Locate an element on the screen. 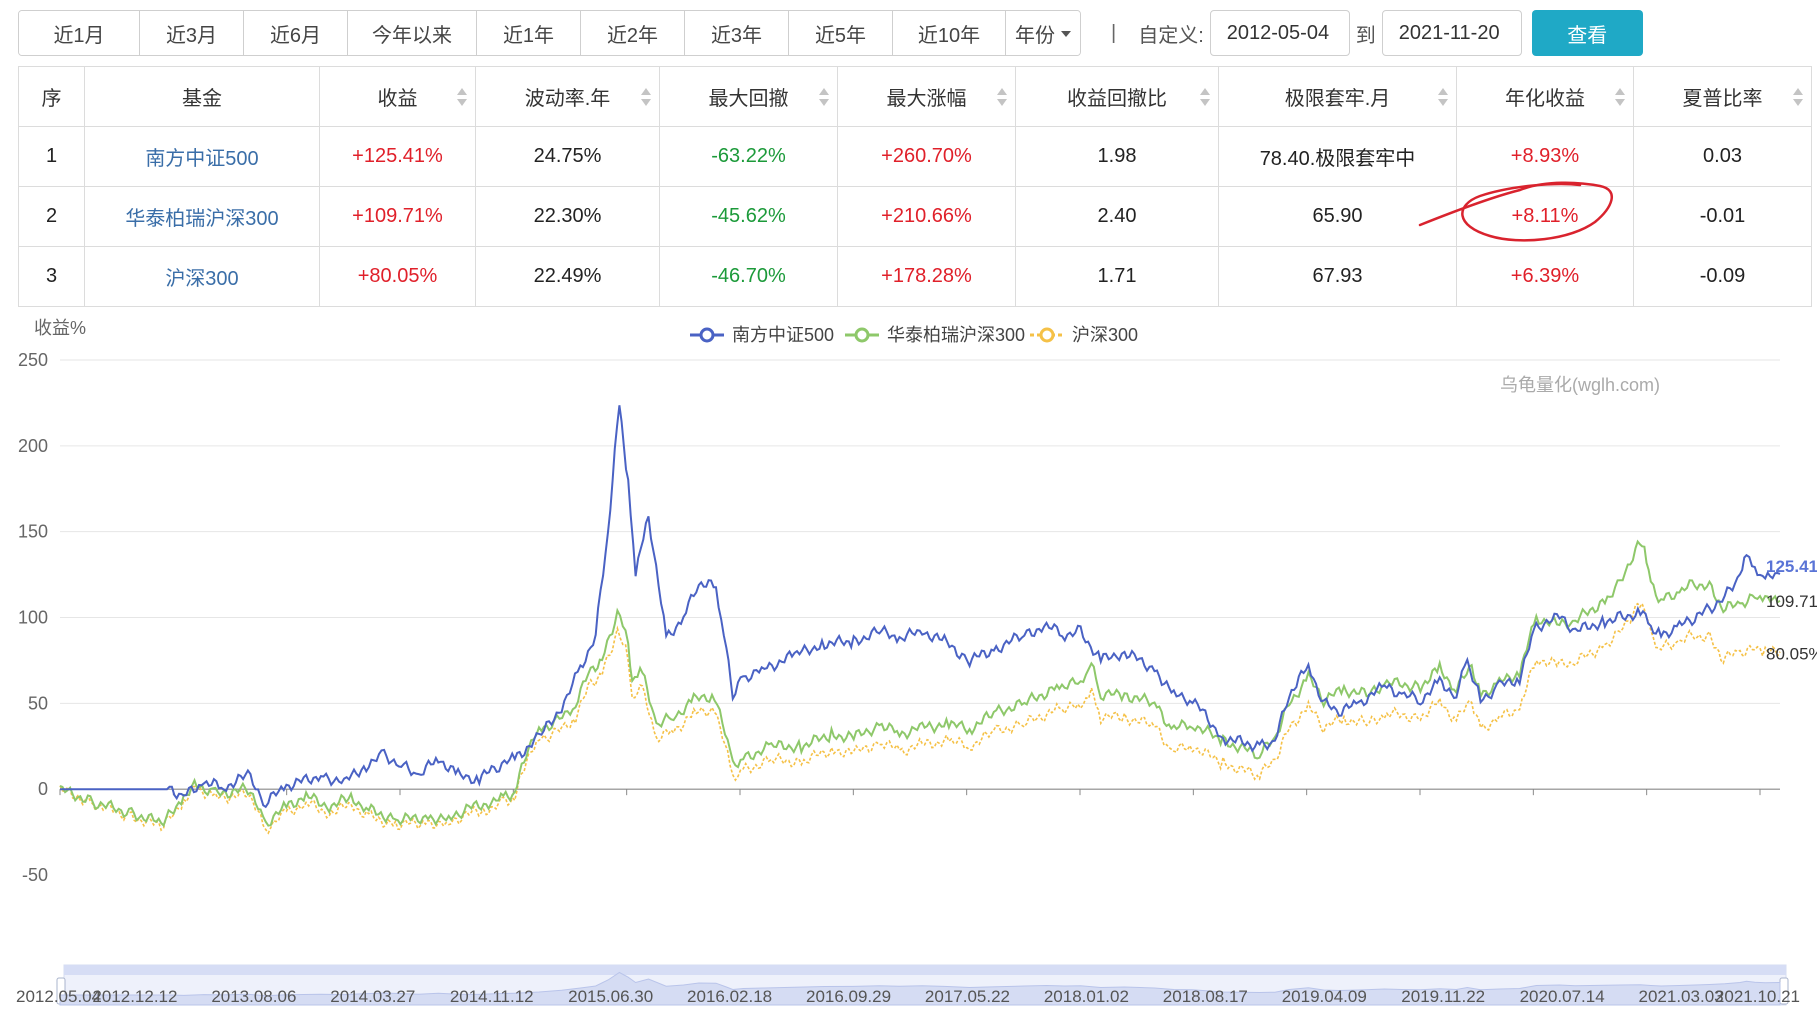 This screenshot has height=1030, width=1817. start-date-input is located at coordinates (1279, 33).